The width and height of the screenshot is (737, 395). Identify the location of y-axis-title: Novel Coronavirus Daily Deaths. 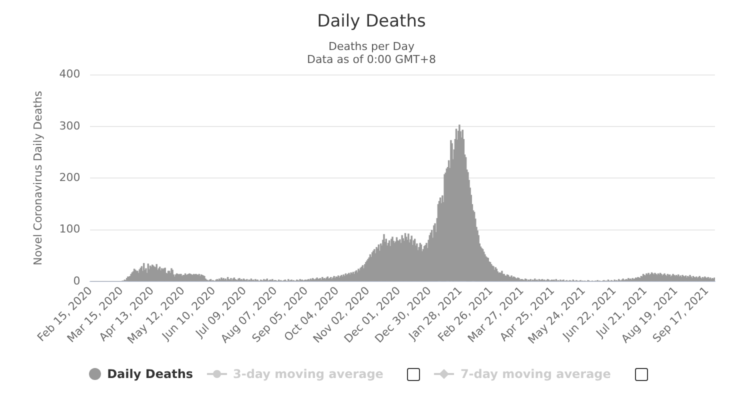
(37, 178).